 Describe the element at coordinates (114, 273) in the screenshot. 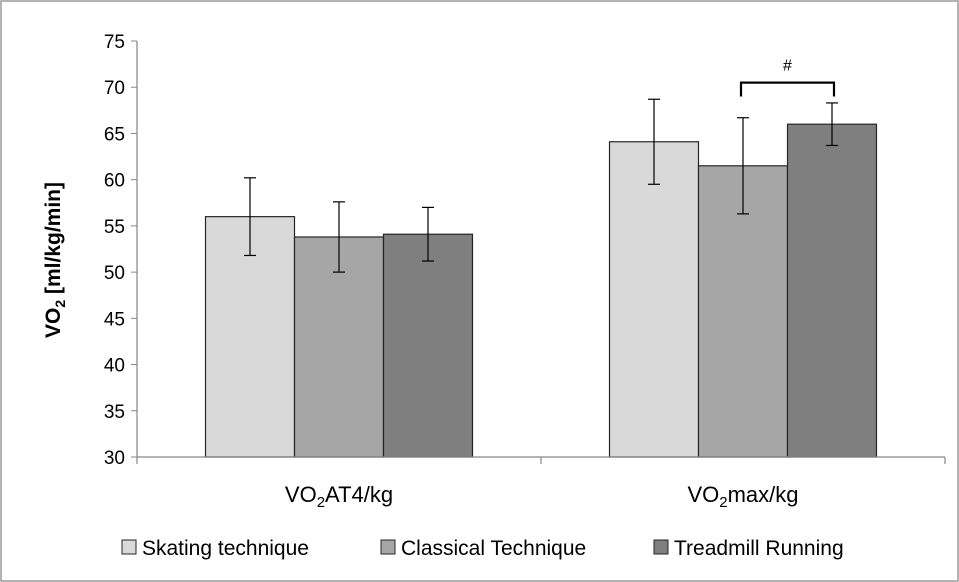

I see `y-tick-label: 50` at that location.